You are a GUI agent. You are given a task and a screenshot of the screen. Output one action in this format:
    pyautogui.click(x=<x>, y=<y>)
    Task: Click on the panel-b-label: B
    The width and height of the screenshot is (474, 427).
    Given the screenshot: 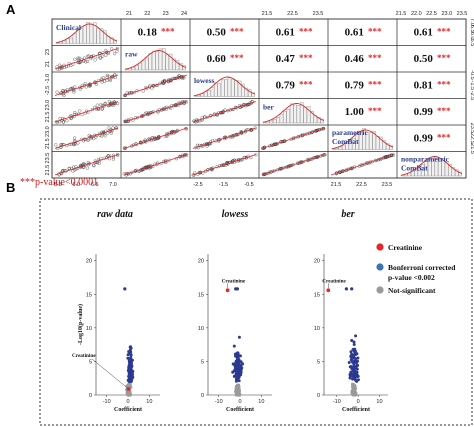 What is the action you would take?
    pyautogui.click(x=10, y=187)
    